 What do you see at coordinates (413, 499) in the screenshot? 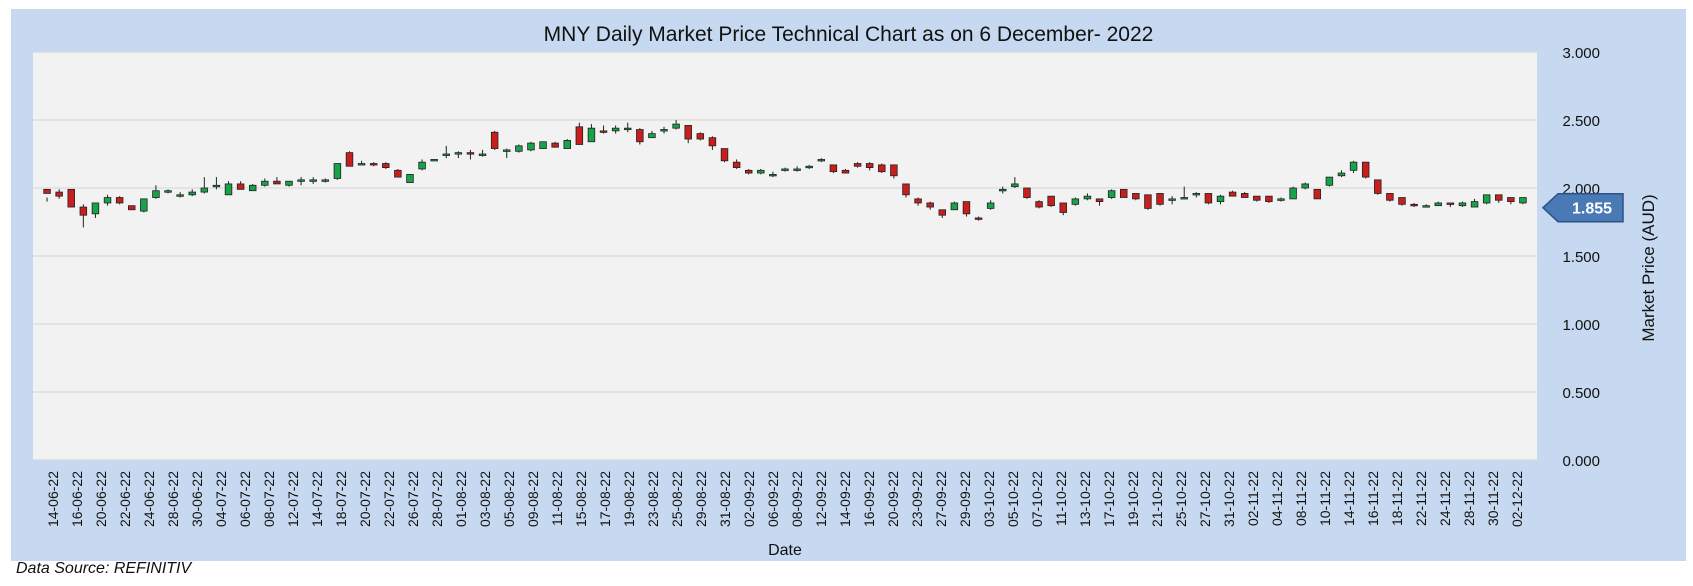
I see `x-tick-label: 26-07-22` at bounding box center [413, 499].